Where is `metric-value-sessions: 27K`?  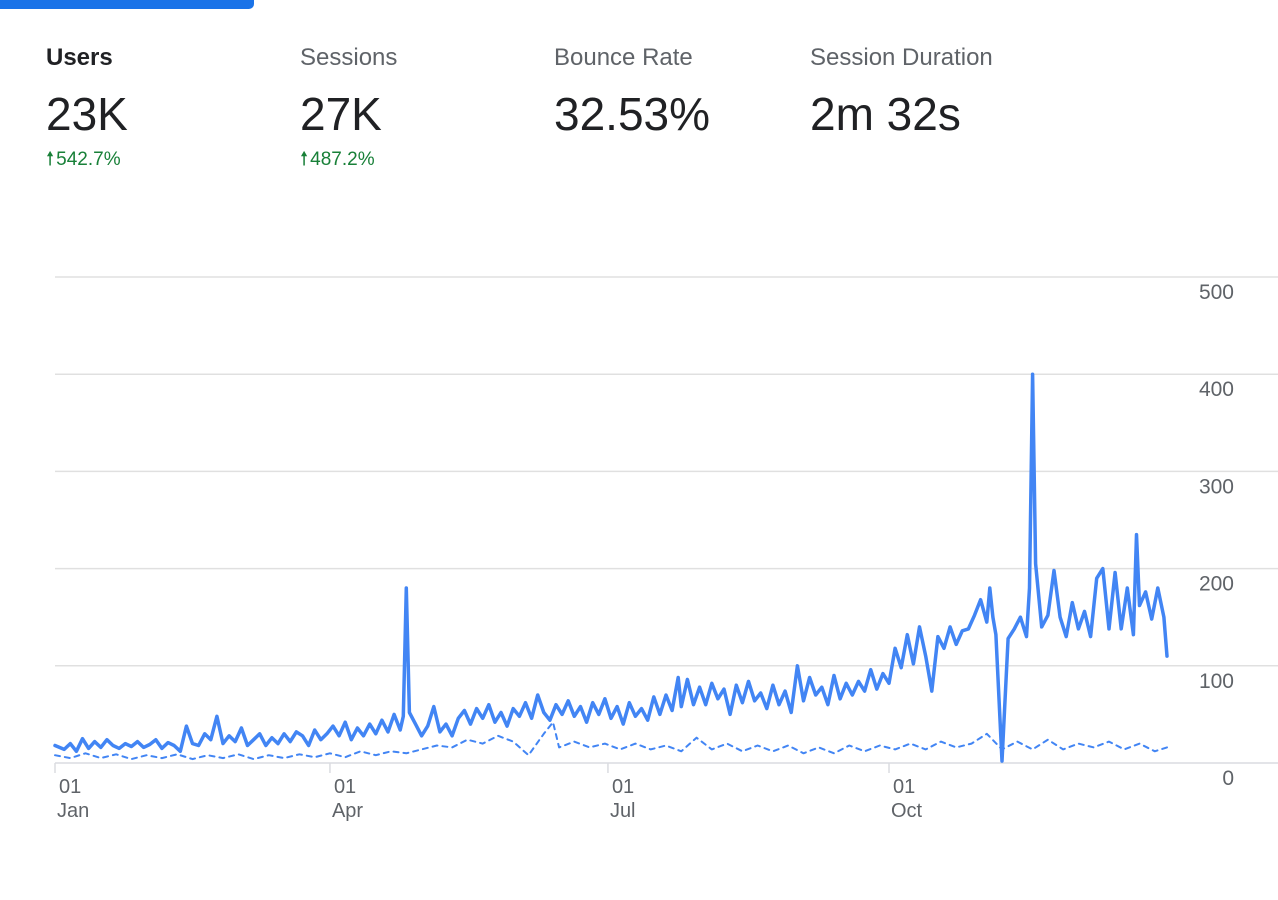
metric-value-sessions: 27K is located at coordinates (341, 114).